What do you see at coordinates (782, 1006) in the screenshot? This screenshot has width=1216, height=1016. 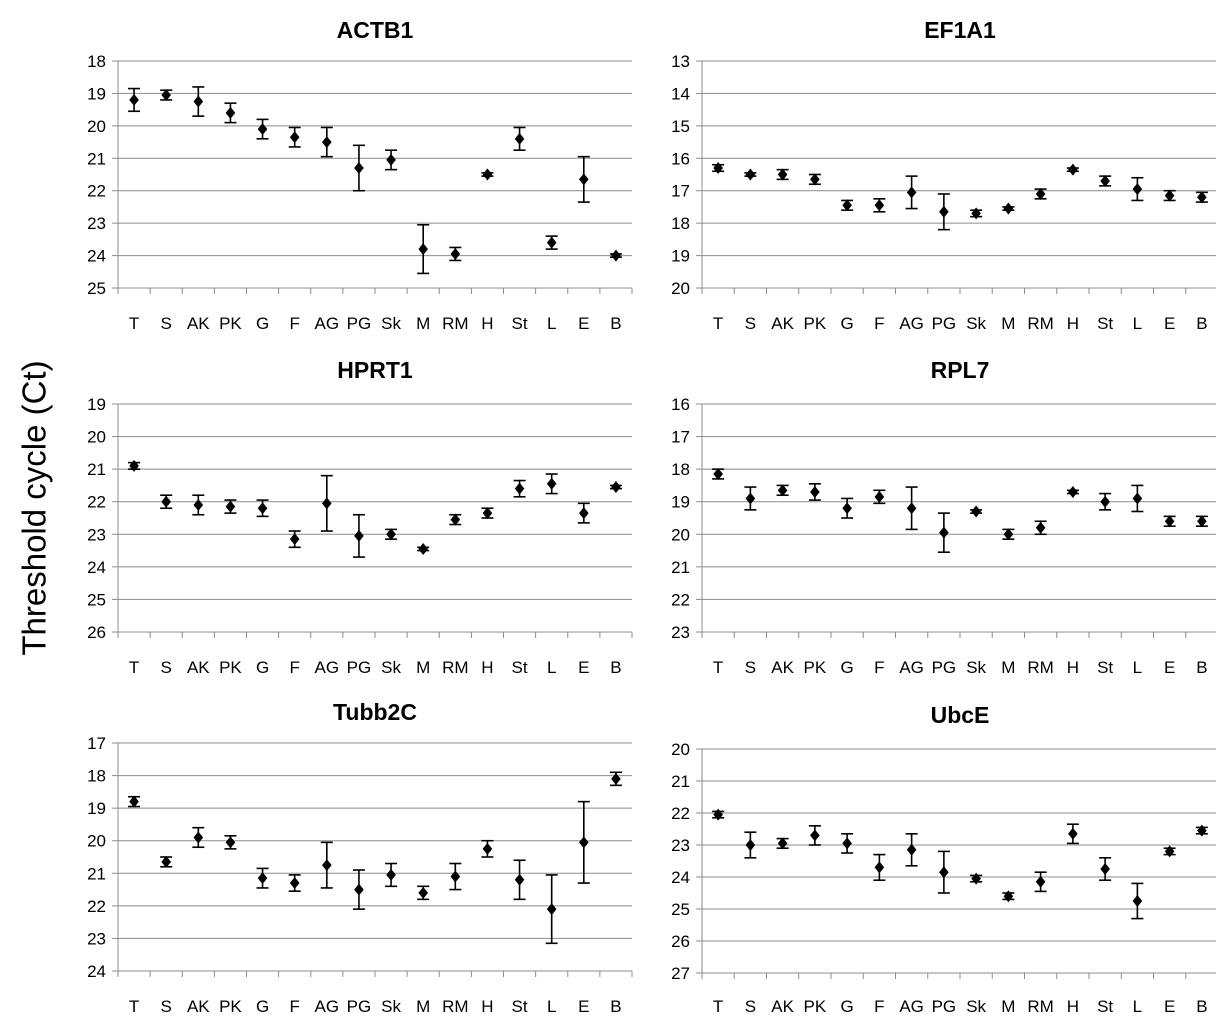 I see `x-tick-label: AK` at bounding box center [782, 1006].